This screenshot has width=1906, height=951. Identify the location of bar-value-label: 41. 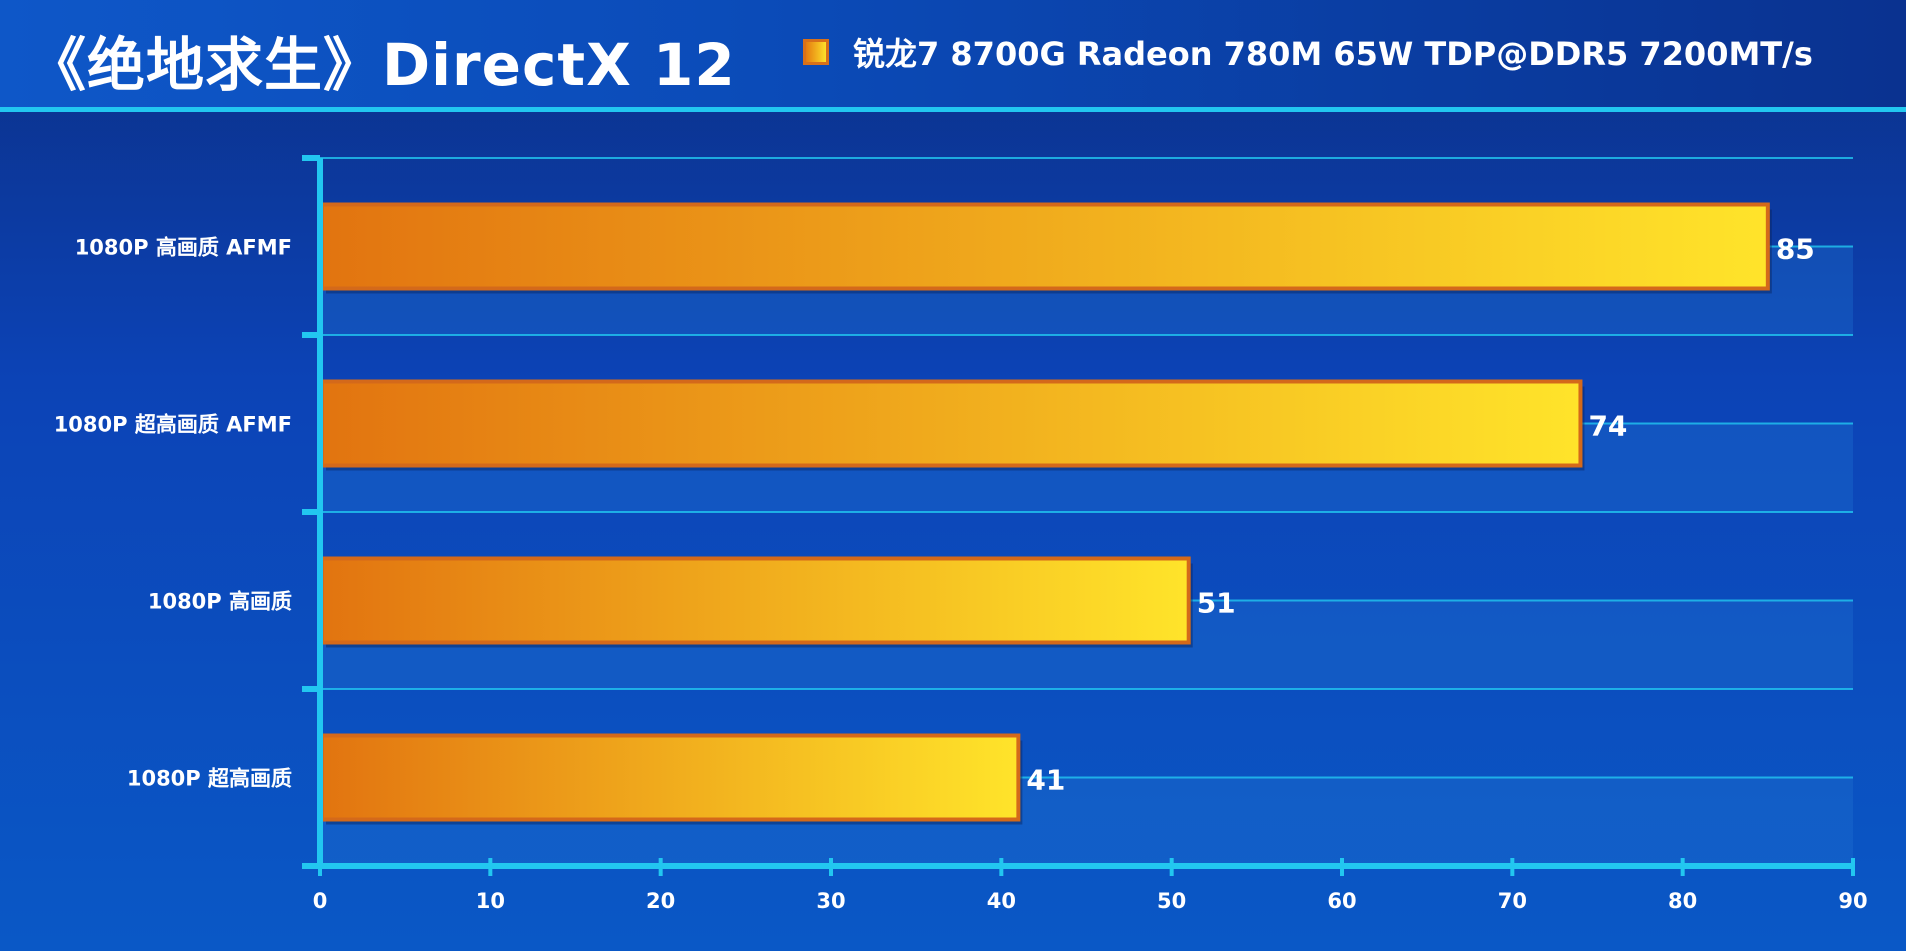
(1045, 780).